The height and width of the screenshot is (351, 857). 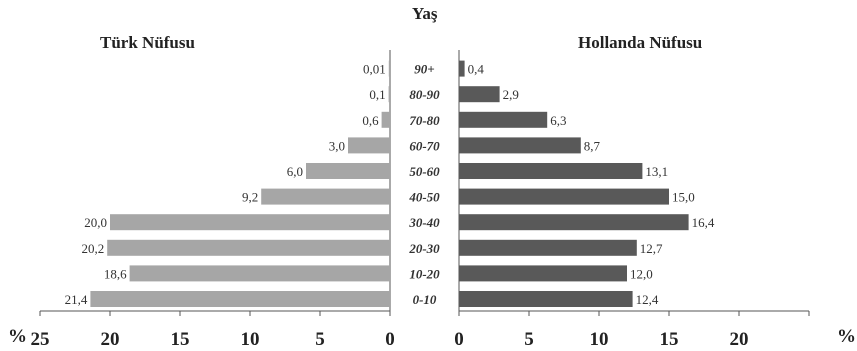 What do you see at coordinates (320, 339) in the screenshot?
I see `left-tick-label: 5` at bounding box center [320, 339].